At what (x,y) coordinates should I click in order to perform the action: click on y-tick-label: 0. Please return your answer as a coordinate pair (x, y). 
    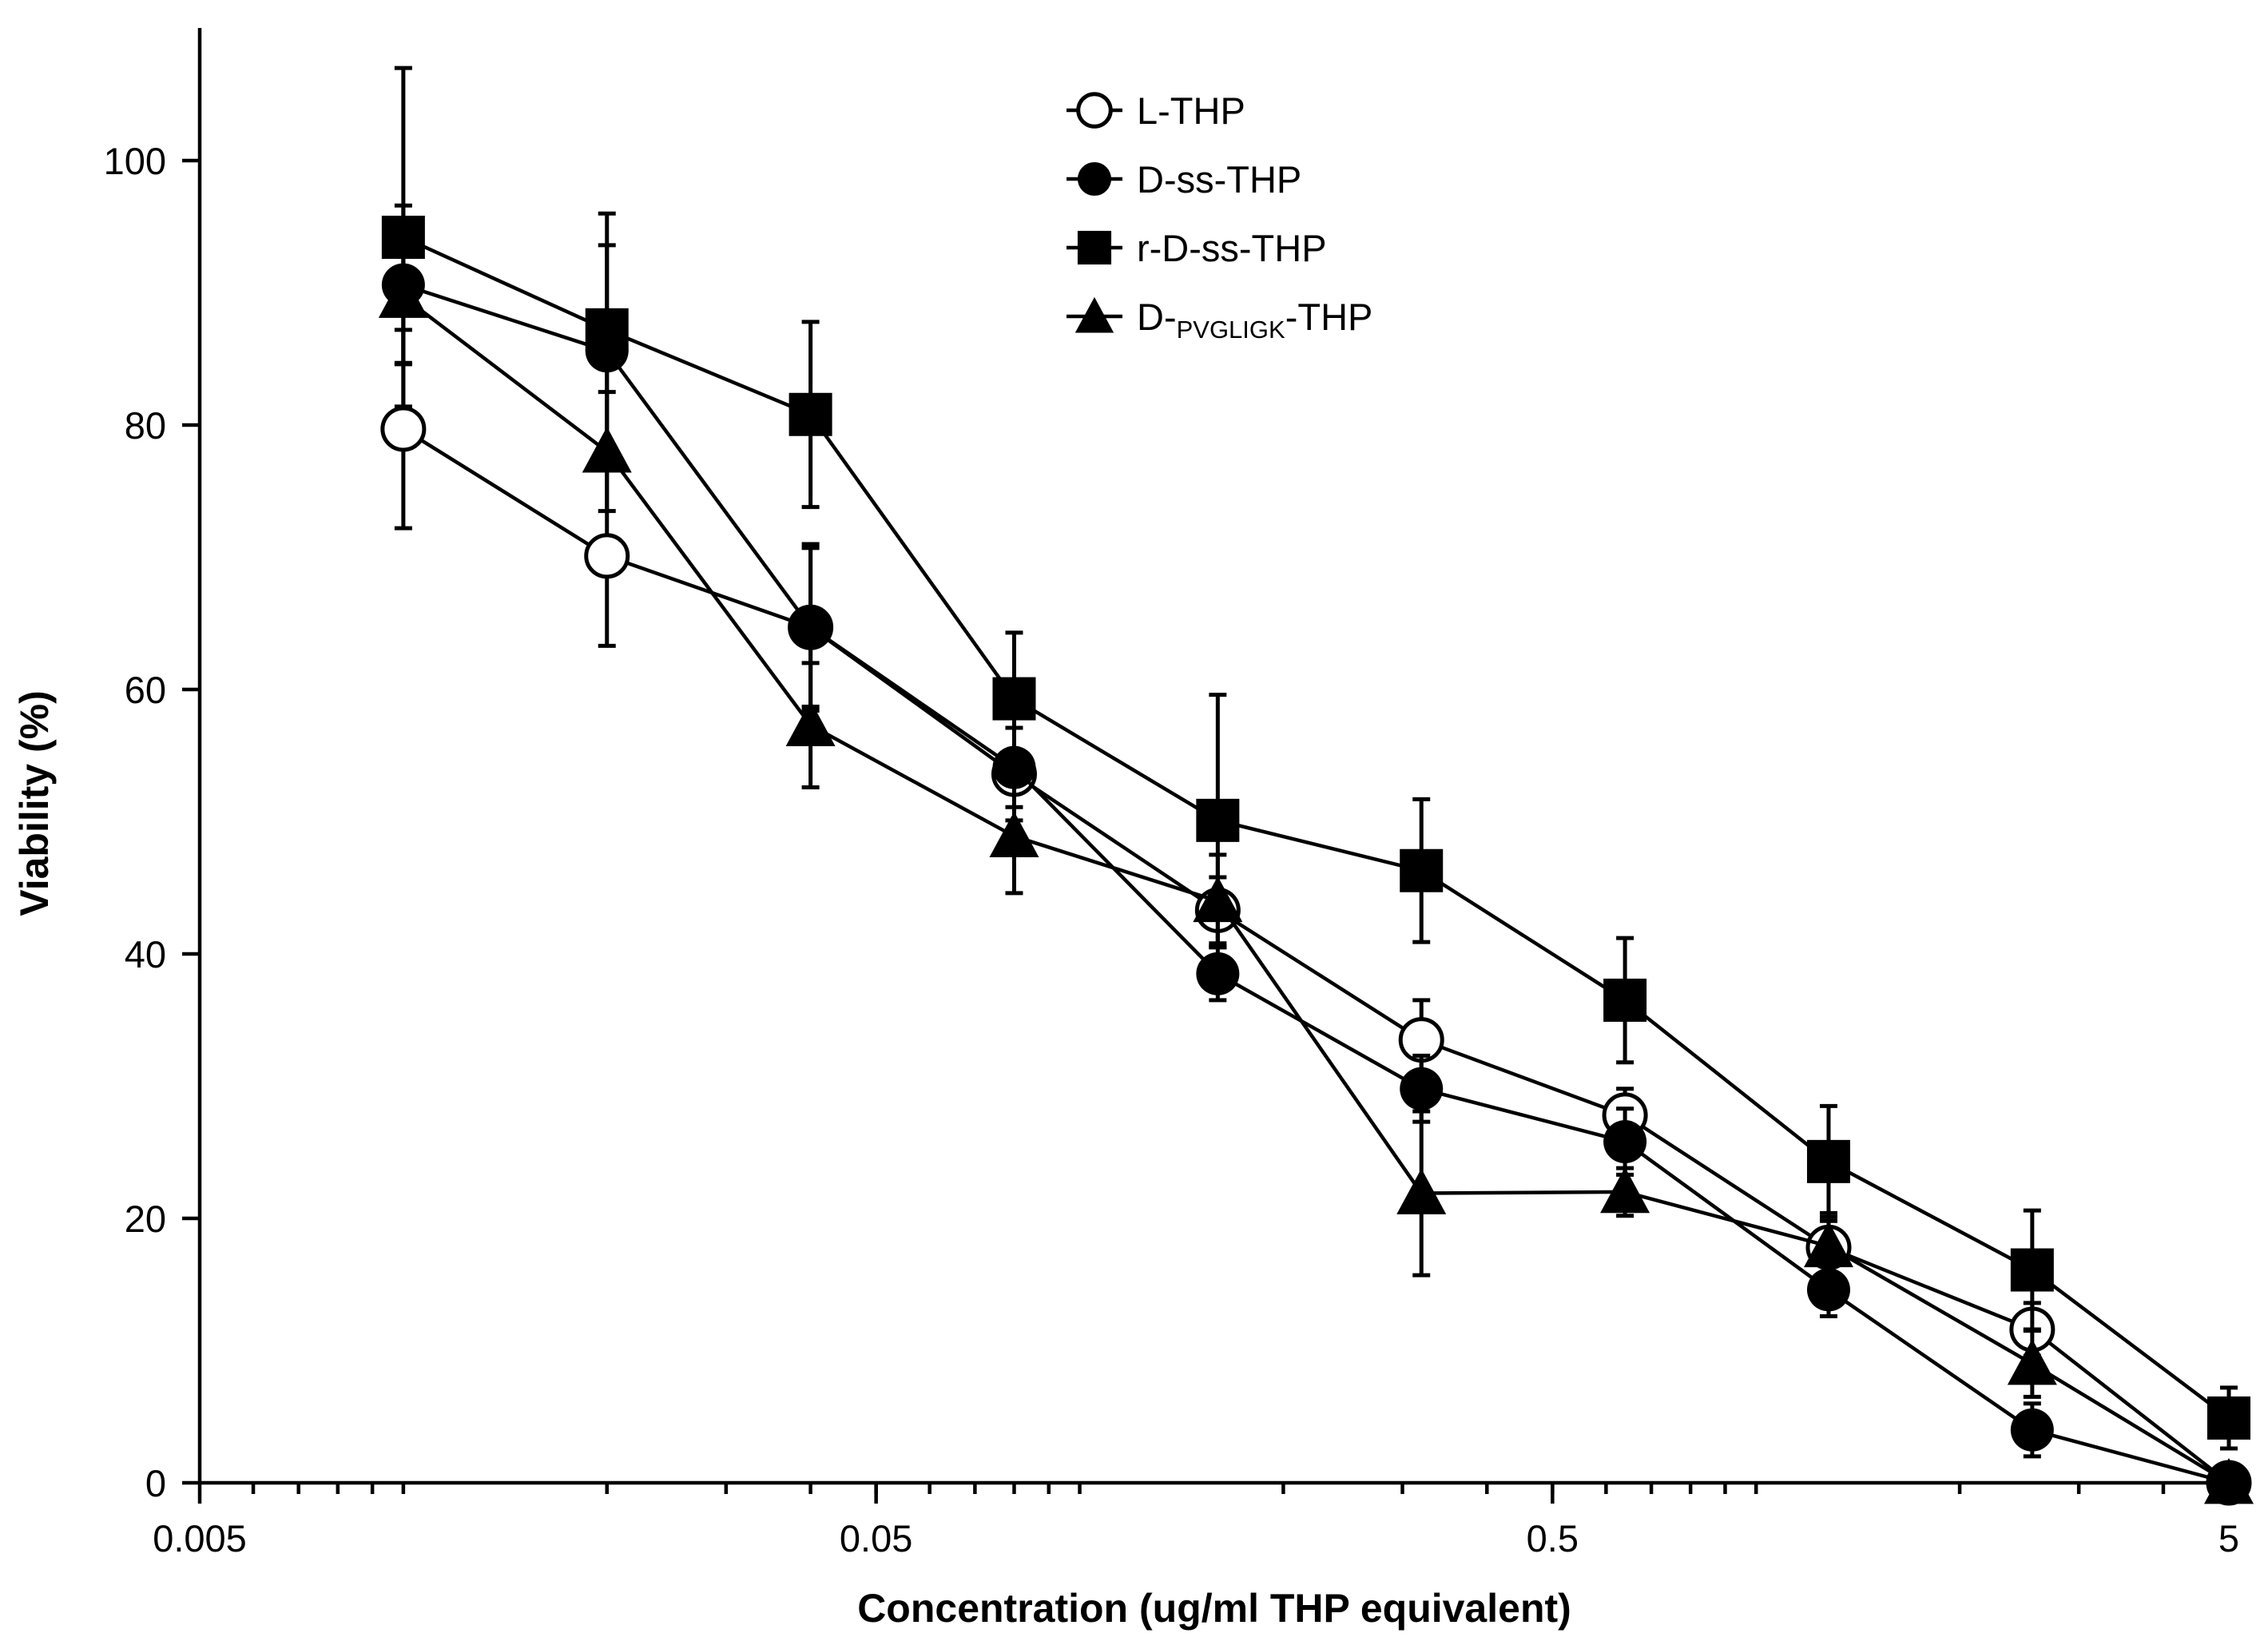
    Looking at the image, I should click on (155, 1483).